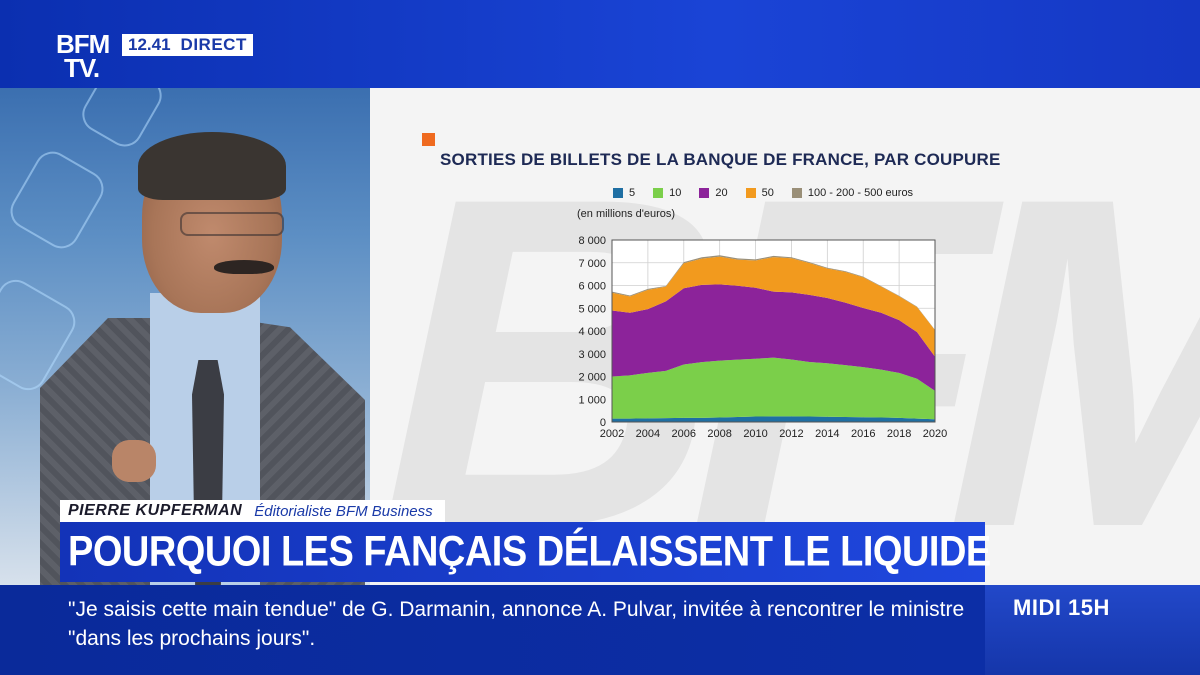  I want to click on y-tick-label: 7 000, so click(592, 264).